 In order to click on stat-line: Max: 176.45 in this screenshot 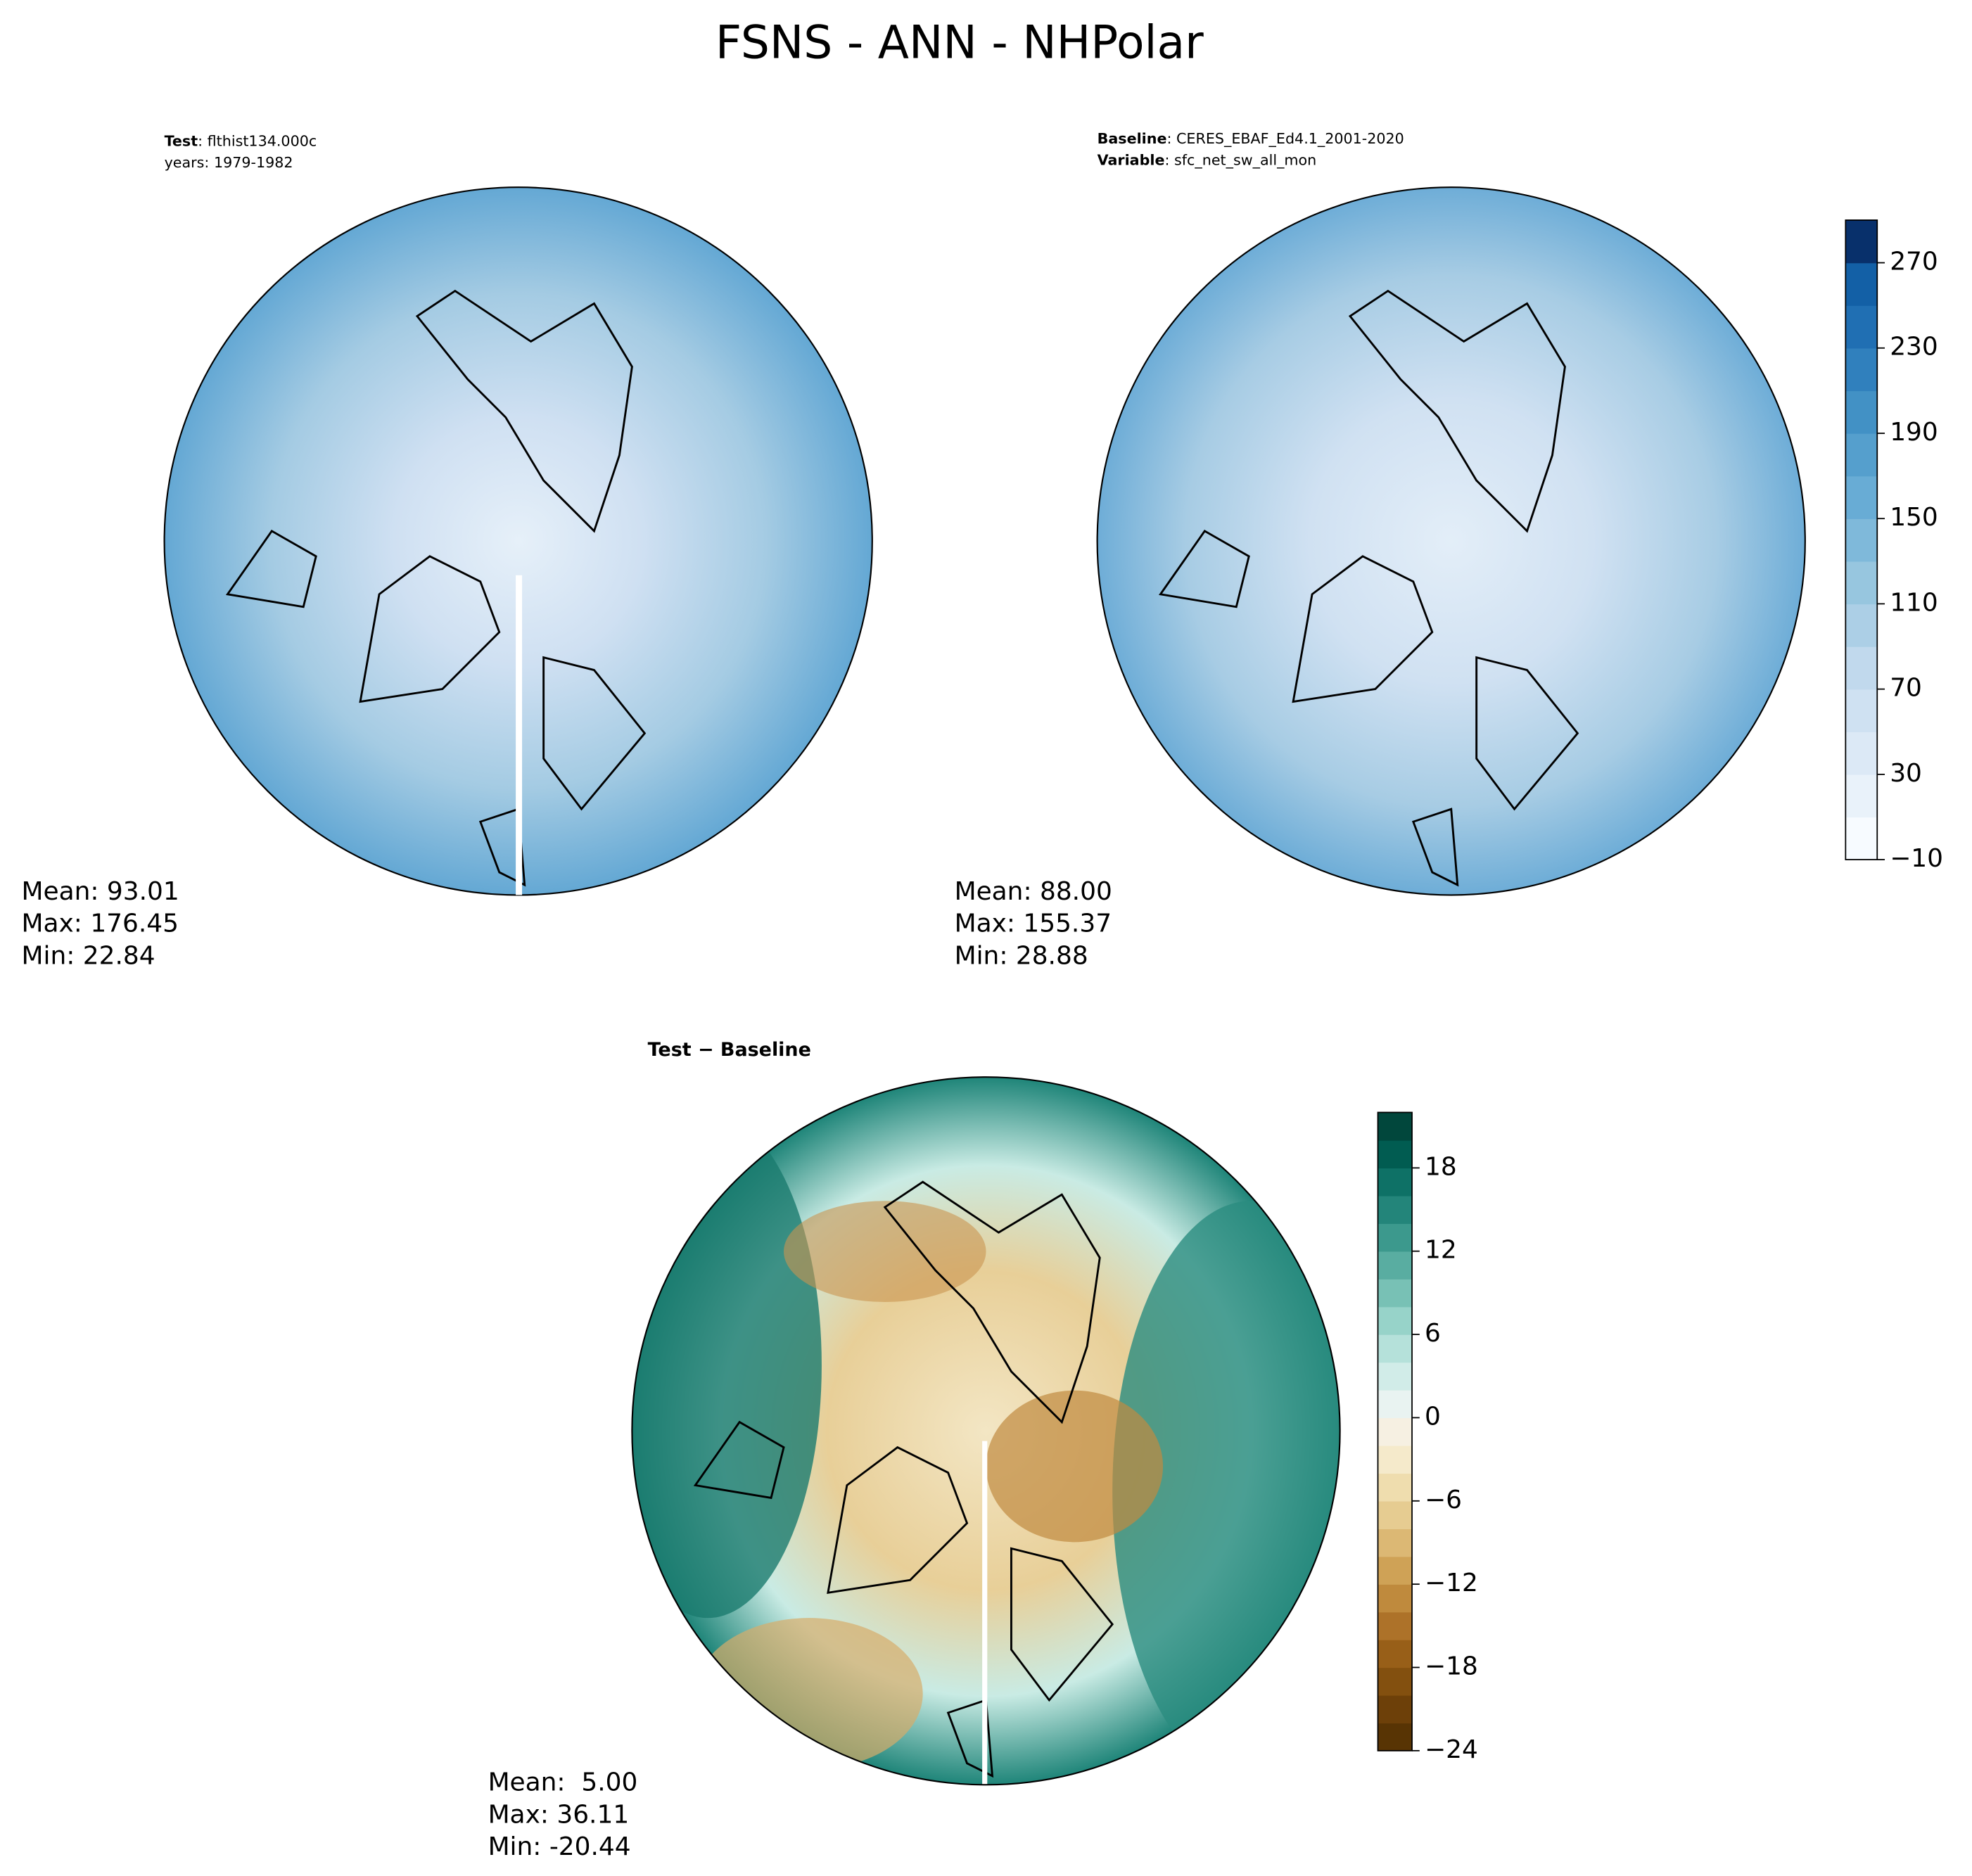, I will do `click(101, 924)`.